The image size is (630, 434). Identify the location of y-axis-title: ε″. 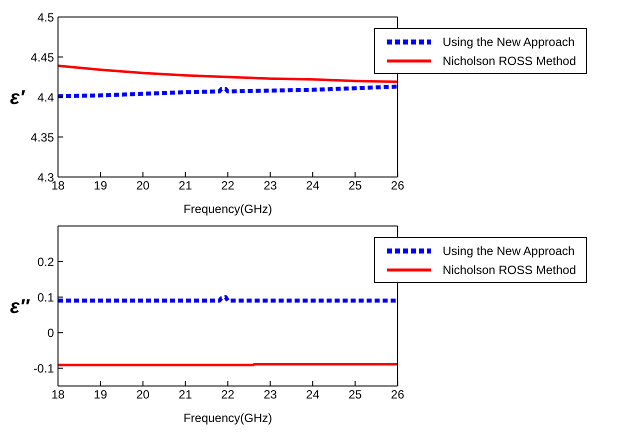
(20, 307).